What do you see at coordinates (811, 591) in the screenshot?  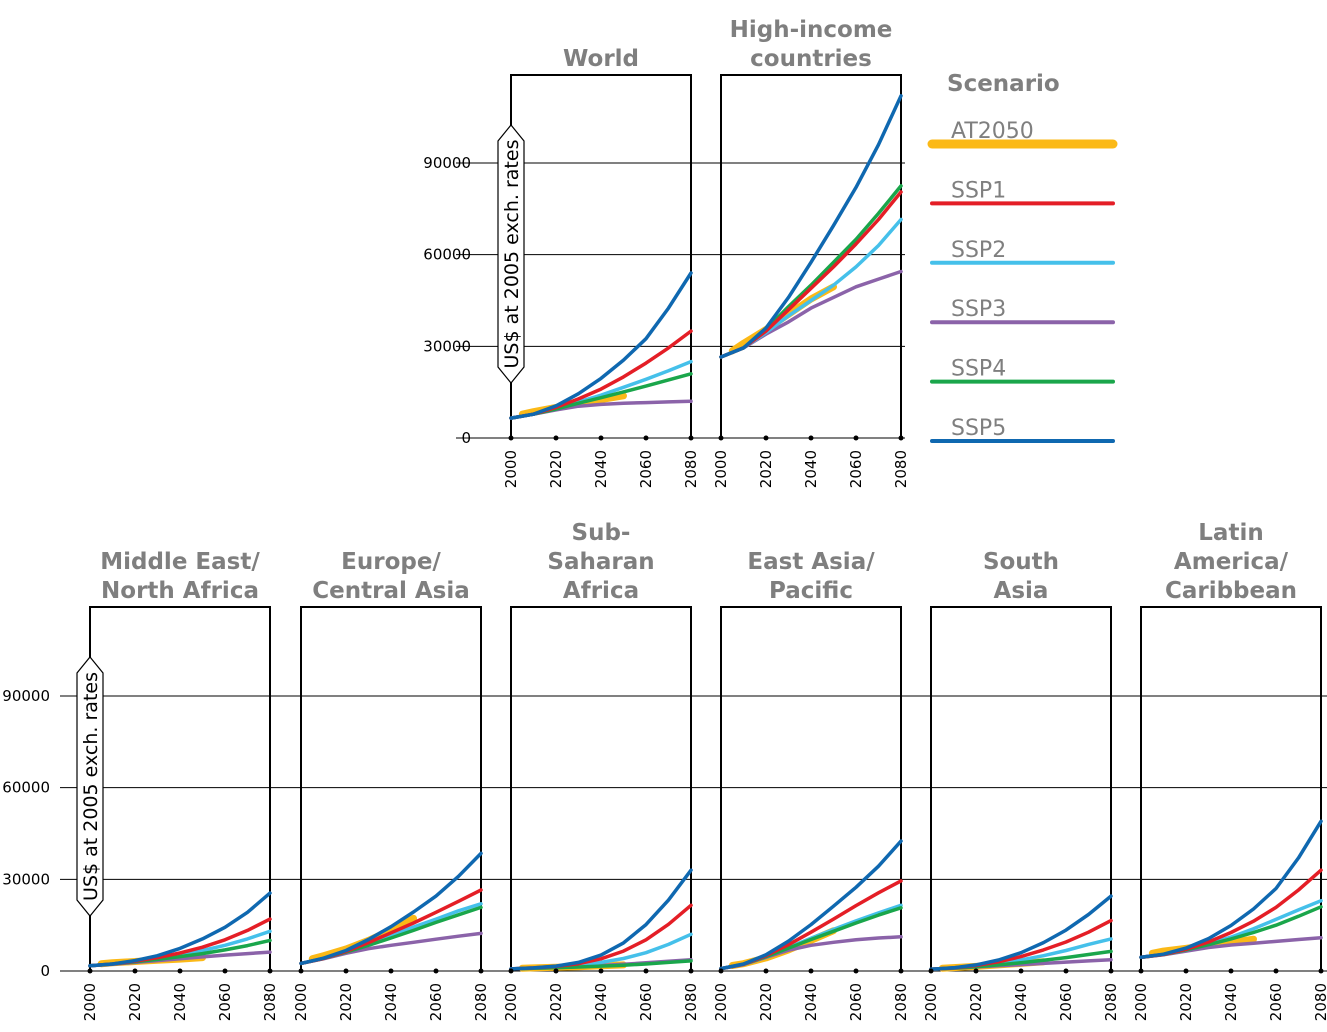 I see `panel-title: Pacific` at bounding box center [811, 591].